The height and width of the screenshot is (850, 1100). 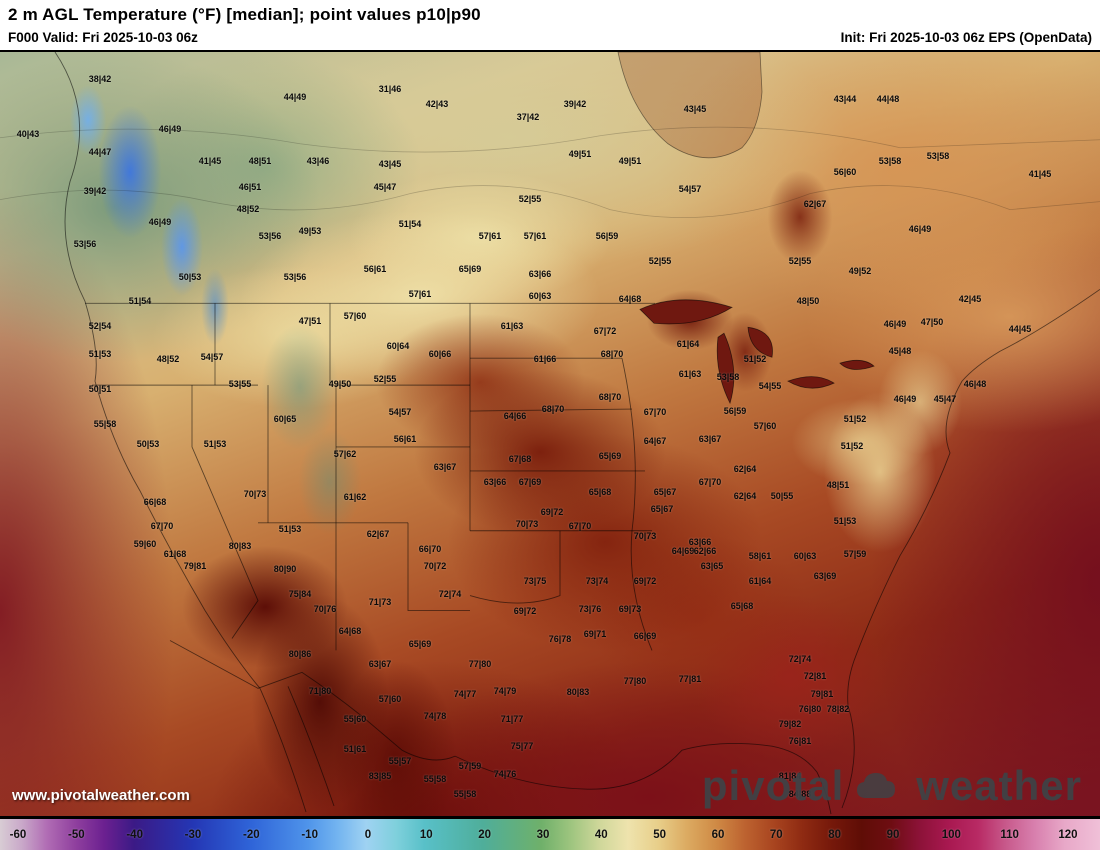 I want to click on point-value: 61|68, so click(x=175, y=554).